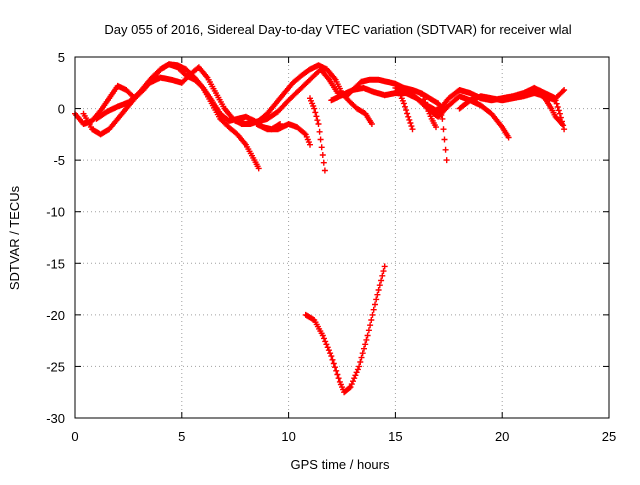 This screenshot has width=640, height=485. Describe the element at coordinates (55, 418) in the screenshot. I see `y-tick-label: -30` at that location.